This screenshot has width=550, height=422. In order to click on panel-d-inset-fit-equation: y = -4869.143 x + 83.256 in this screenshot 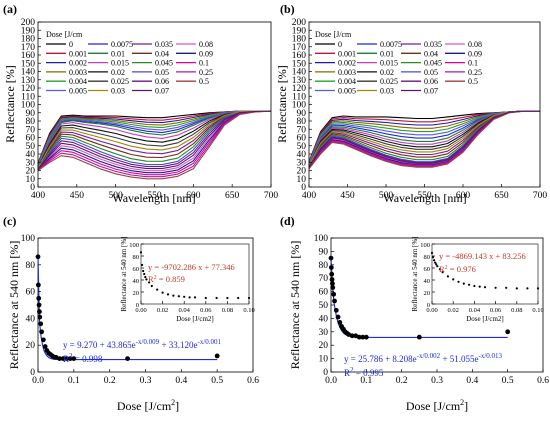, I will do `click(482, 256)`.